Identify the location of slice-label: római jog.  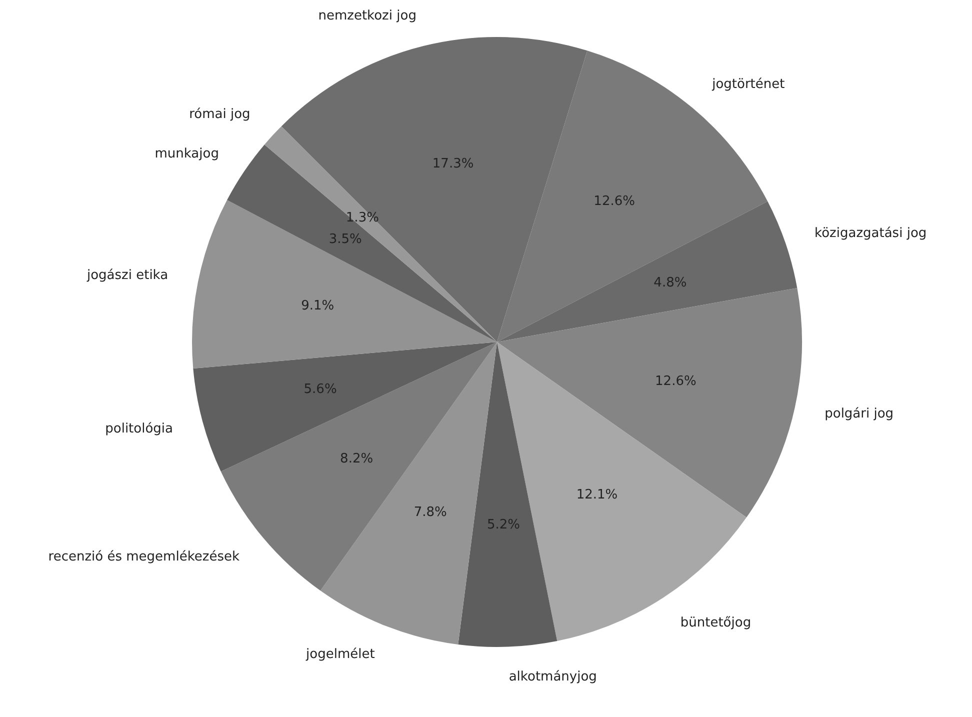
(219, 114).